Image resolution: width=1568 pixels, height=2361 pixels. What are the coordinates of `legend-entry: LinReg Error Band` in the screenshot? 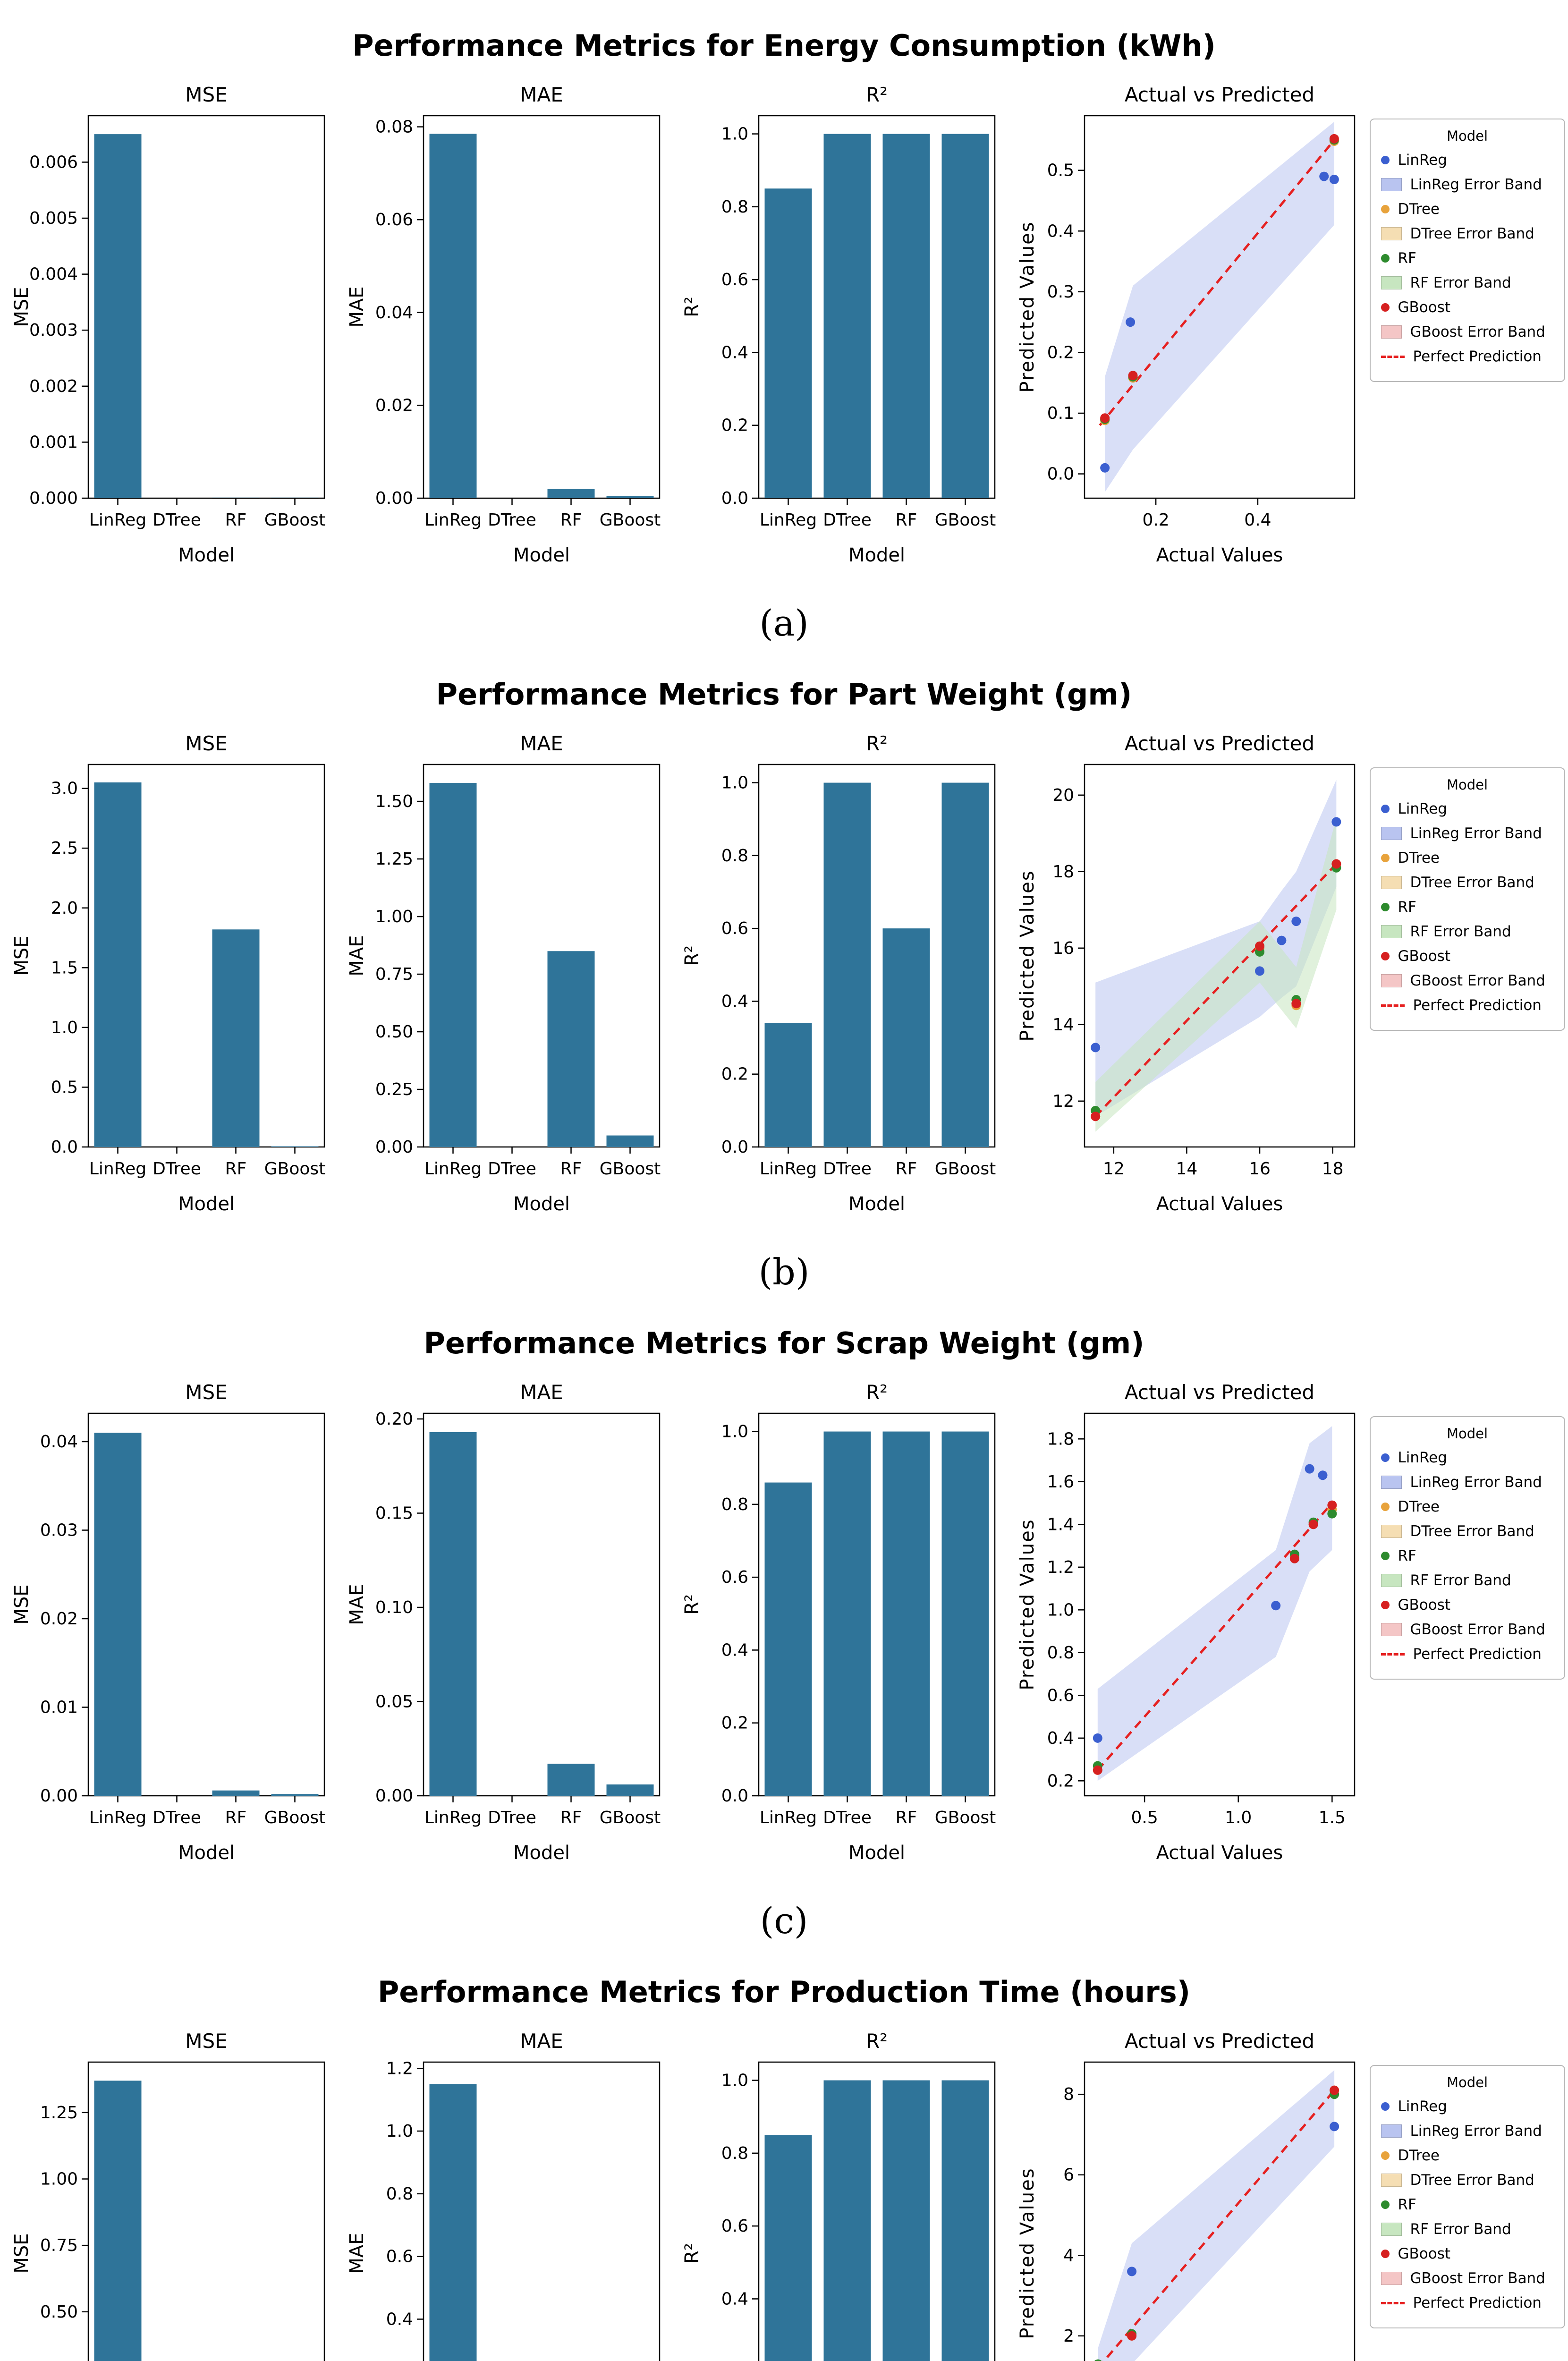 It's located at (1467, 833).